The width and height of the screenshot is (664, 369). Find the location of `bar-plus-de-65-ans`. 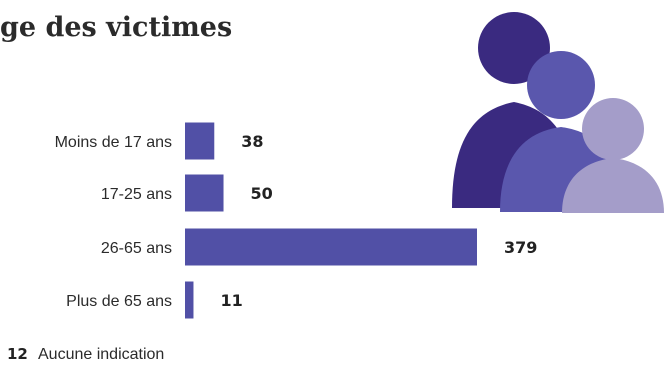

bar-plus-de-65-ans is located at coordinates (189, 300).